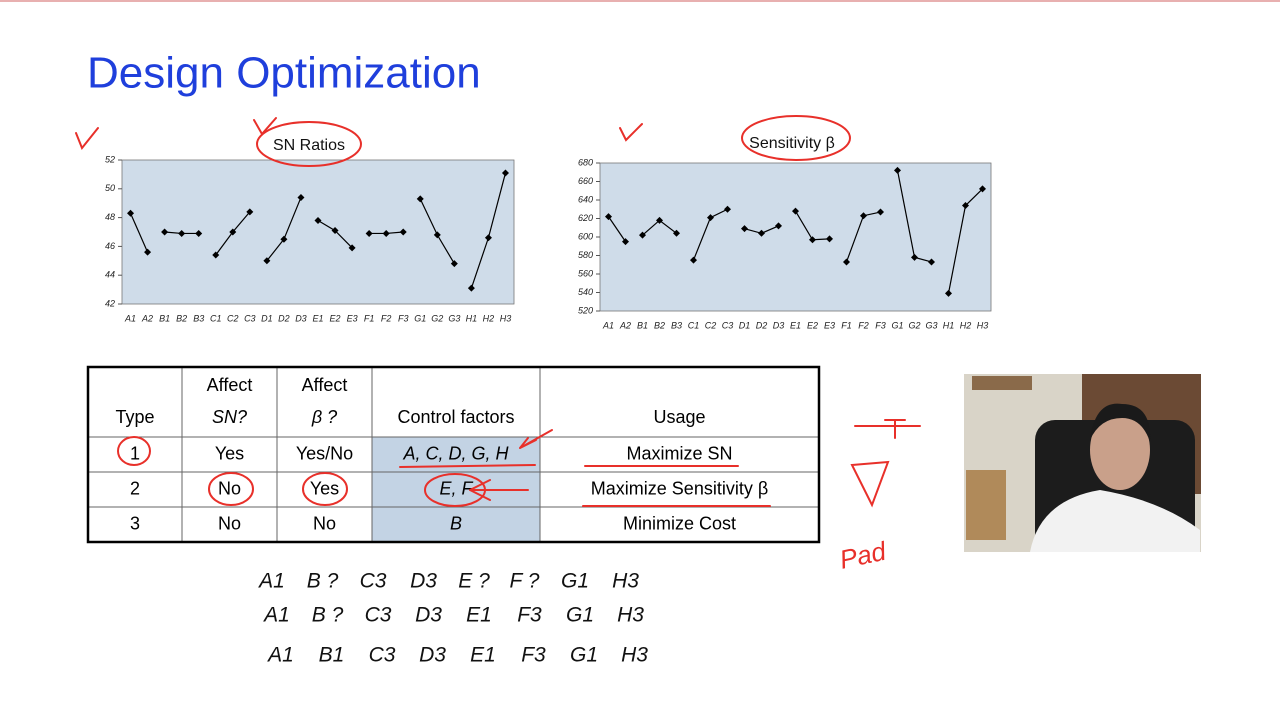 Image resolution: width=1280 pixels, height=720 pixels. Describe the element at coordinates (455, 417) in the screenshot. I see `header-cell: Control factors` at that location.